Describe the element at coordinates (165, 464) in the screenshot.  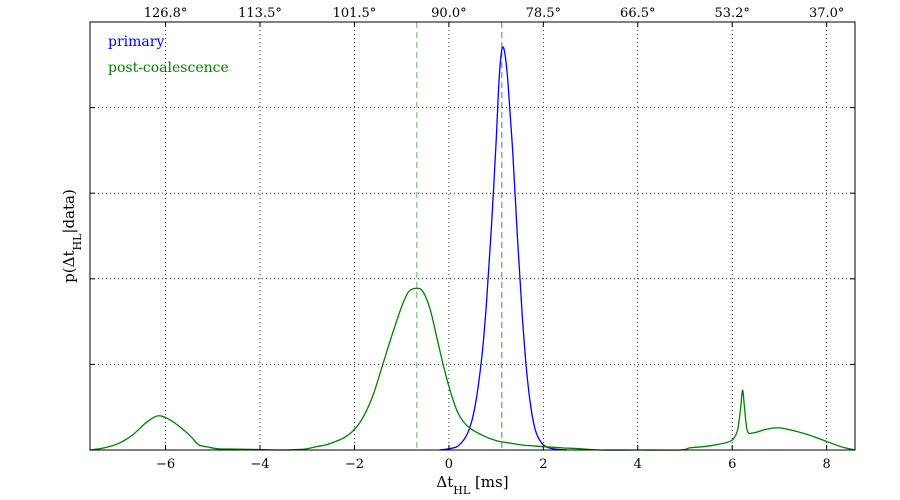
I see `x-tick-label: −6` at that location.